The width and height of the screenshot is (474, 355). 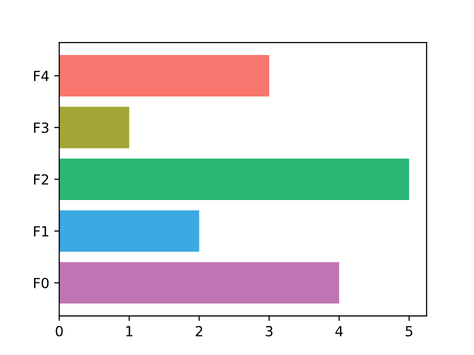 What do you see at coordinates (339, 331) in the screenshot?
I see `x-tick-label: 4` at bounding box center [339, 331].